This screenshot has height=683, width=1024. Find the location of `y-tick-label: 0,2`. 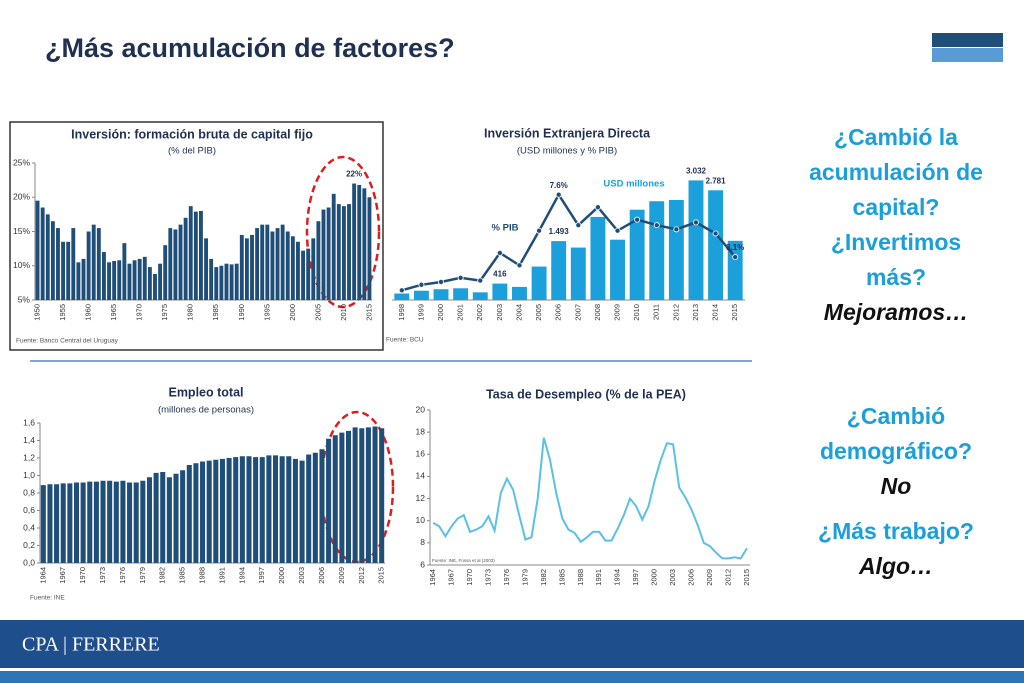

y-tick-label: 0,2 is located at coordinates (29, 545).